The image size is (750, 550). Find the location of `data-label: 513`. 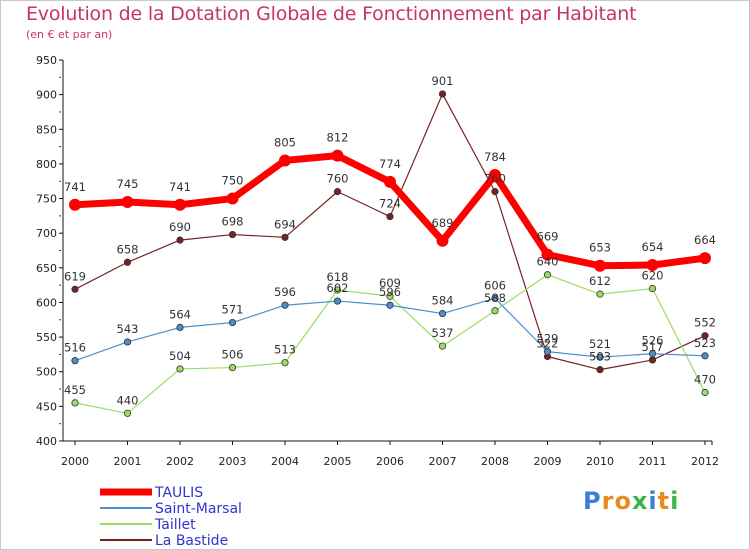

data-label: 513 is located at coordinates (285, 350).